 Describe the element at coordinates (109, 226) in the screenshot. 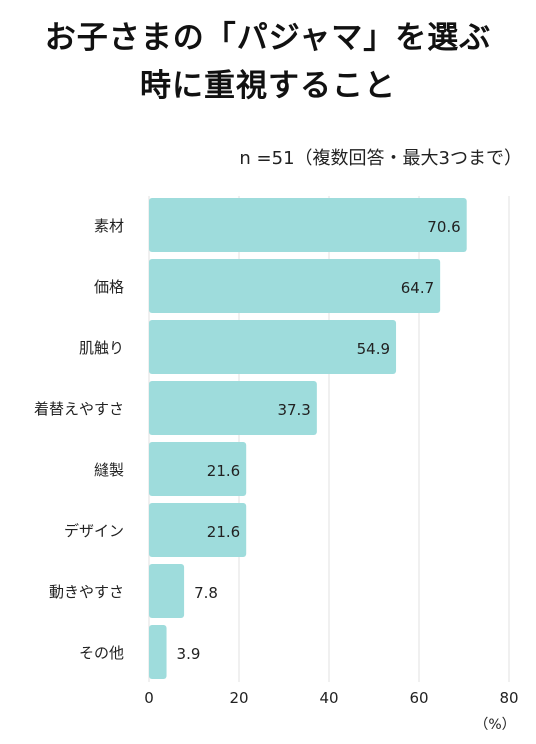

I see `category-label: 素材` at that location.